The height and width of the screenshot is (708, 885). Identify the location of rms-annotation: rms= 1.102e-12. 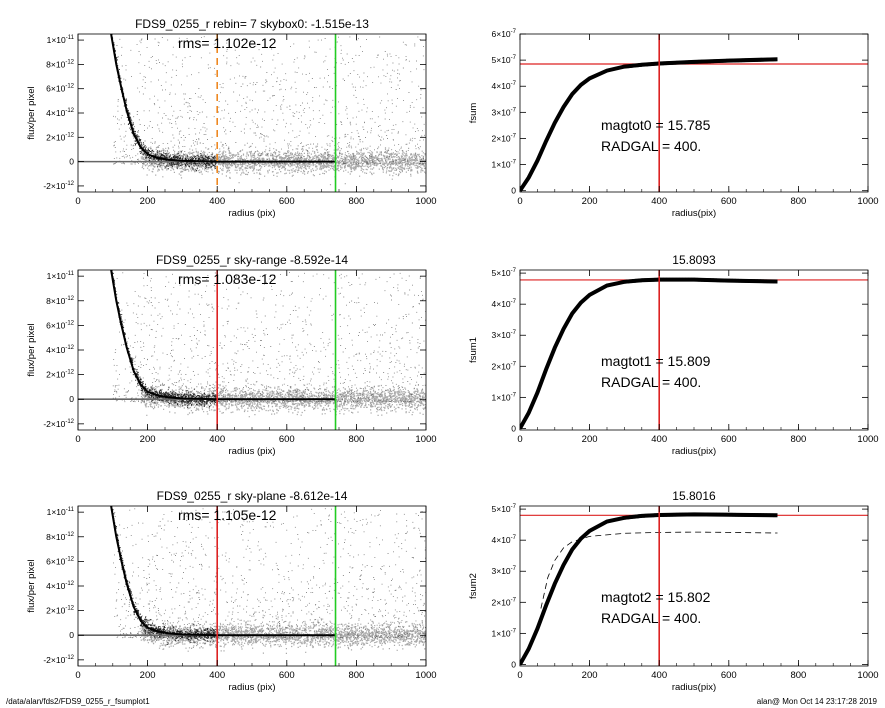
(227, 43).